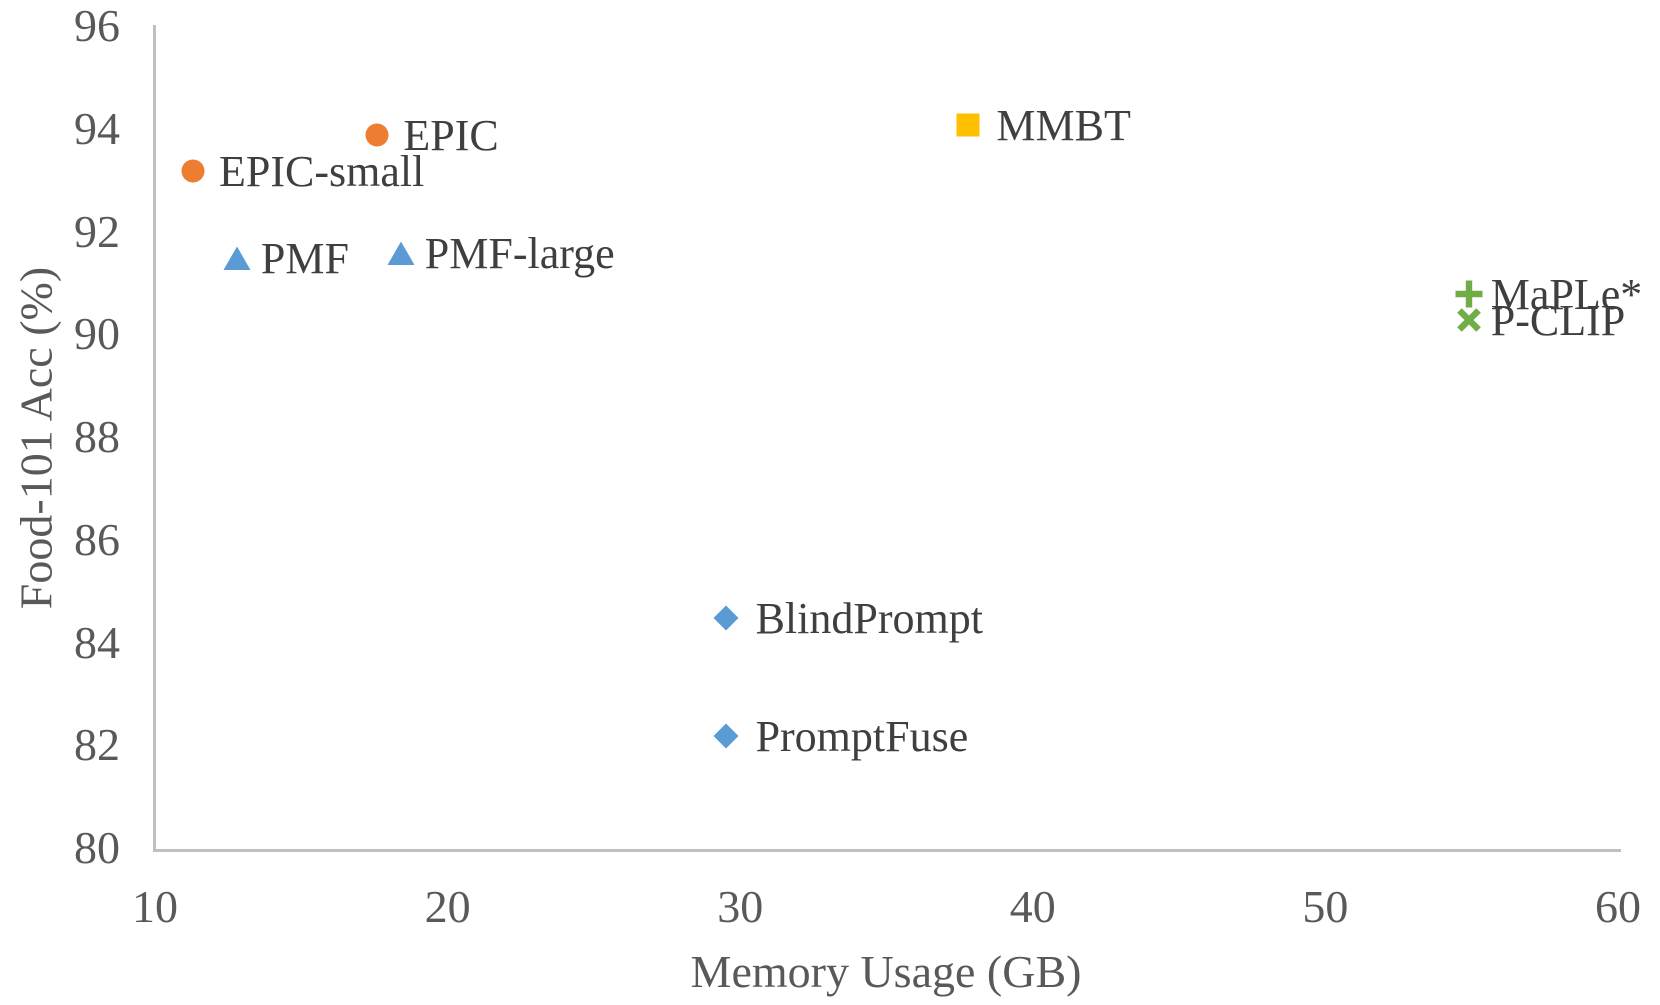 The image size is (1660, 1005). Describe the element at coordinates (447, 906) in the screenshot. I see `x-tick-label: 20` at that location.